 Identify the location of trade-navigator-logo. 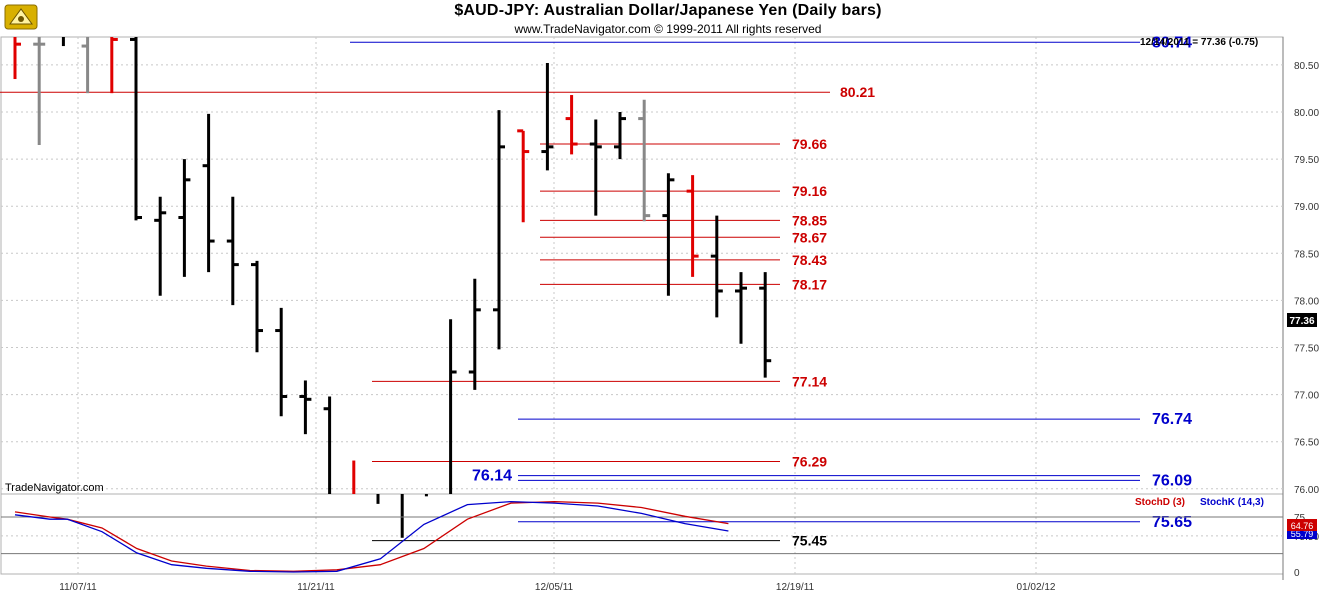
(21, 17).